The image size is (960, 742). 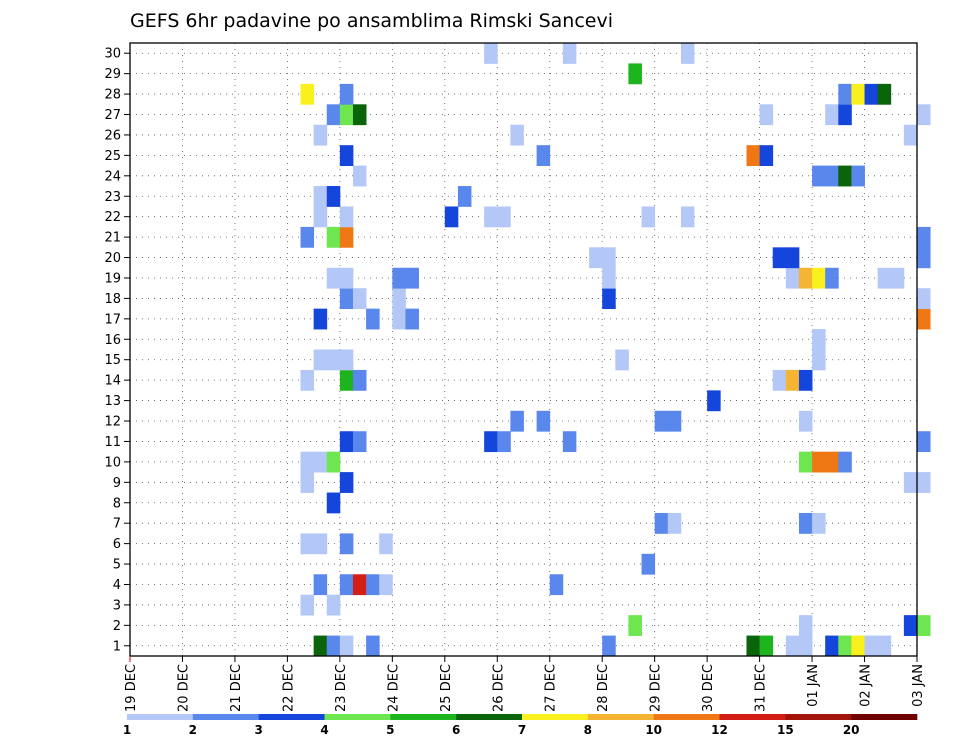 I want to click on legend-label: 15, so click(x=785, y=730).